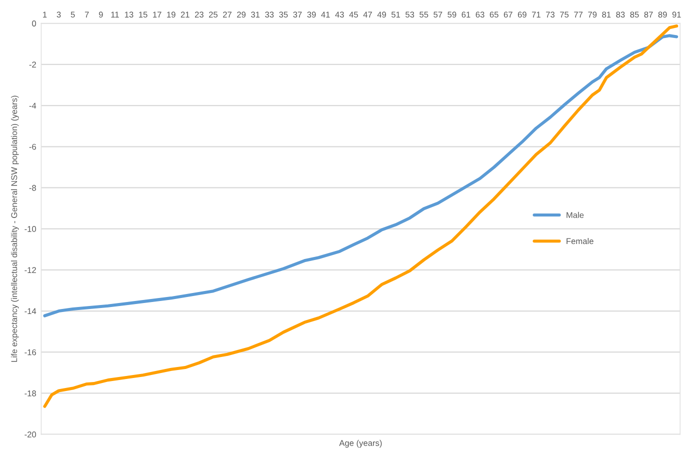  Describe the element at coordinates (662, 15) in the screenshot. I see `x-tick-label: 89` at that location.